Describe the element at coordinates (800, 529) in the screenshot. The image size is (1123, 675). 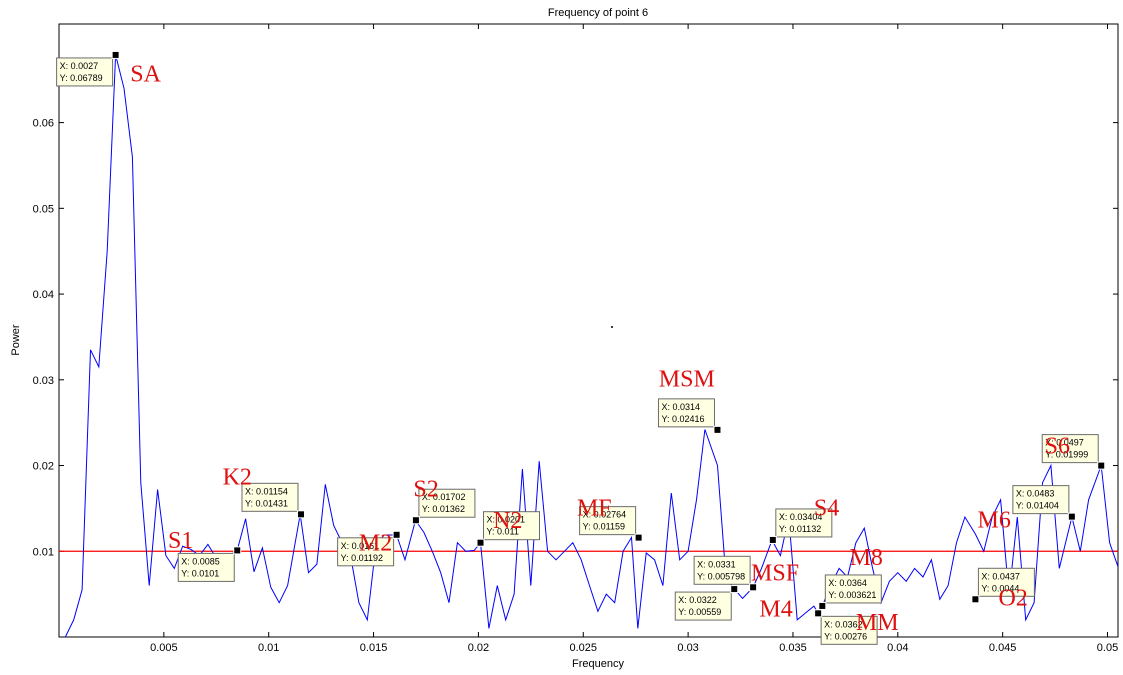
I see `datatip-y-text: Y: 0.01132` at that location.